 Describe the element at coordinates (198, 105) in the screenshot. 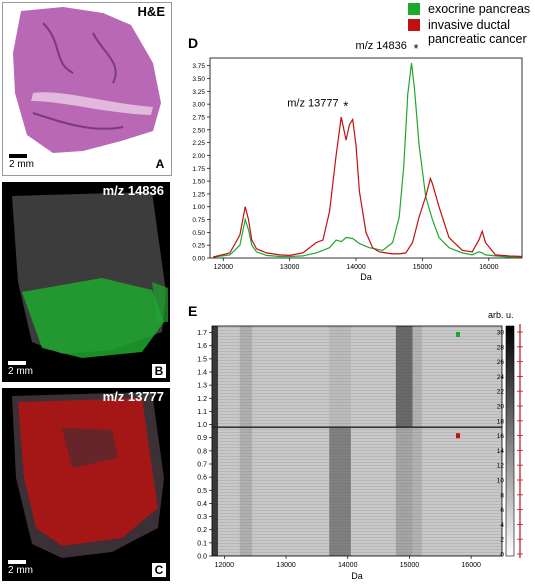

I see `y-tick-label: 3.00` at that location.